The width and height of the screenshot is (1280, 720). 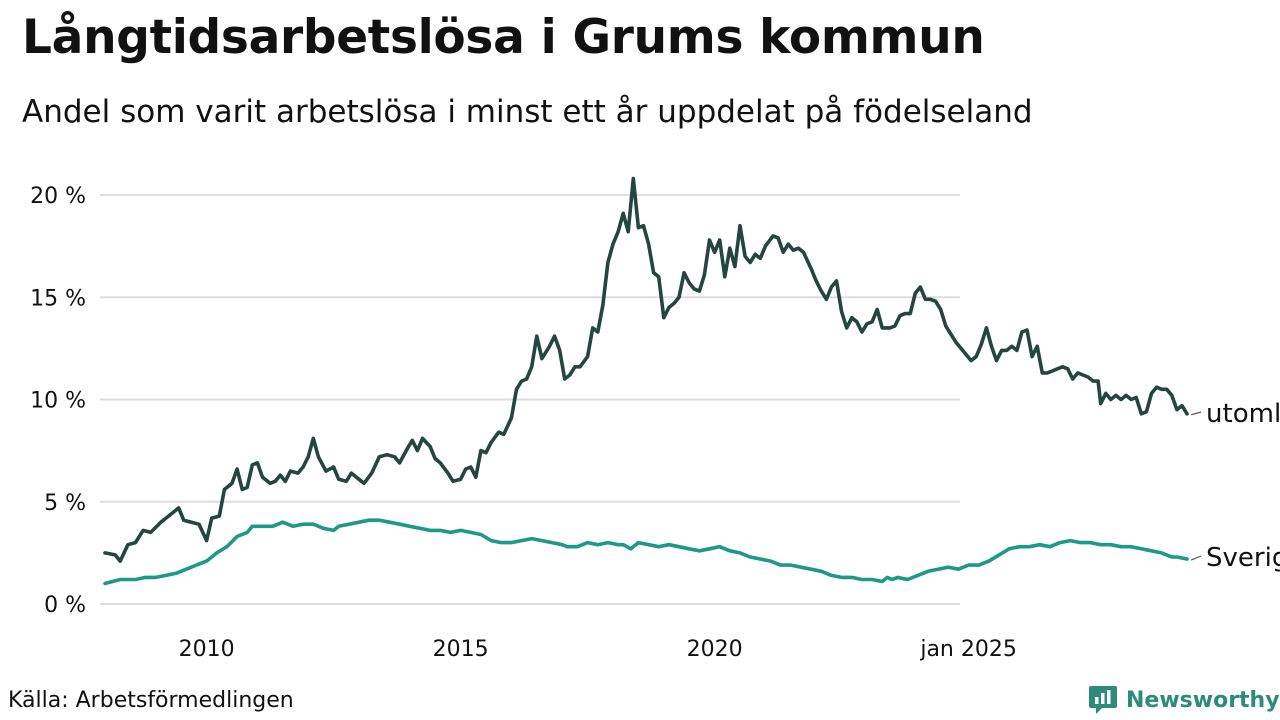 I want to click on end-labels: utomlands: 9,3 % Sverige: 2,2 %, so click(x=1235, y=486).